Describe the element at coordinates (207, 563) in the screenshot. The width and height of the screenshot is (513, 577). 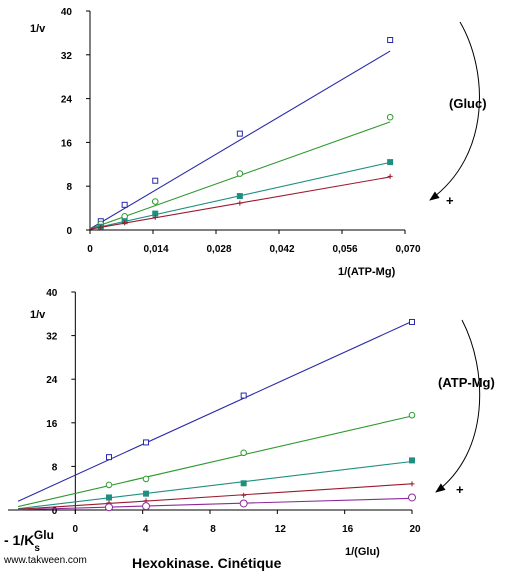
I see `footer-caption: Hexokinase. Cinétique` at that location.